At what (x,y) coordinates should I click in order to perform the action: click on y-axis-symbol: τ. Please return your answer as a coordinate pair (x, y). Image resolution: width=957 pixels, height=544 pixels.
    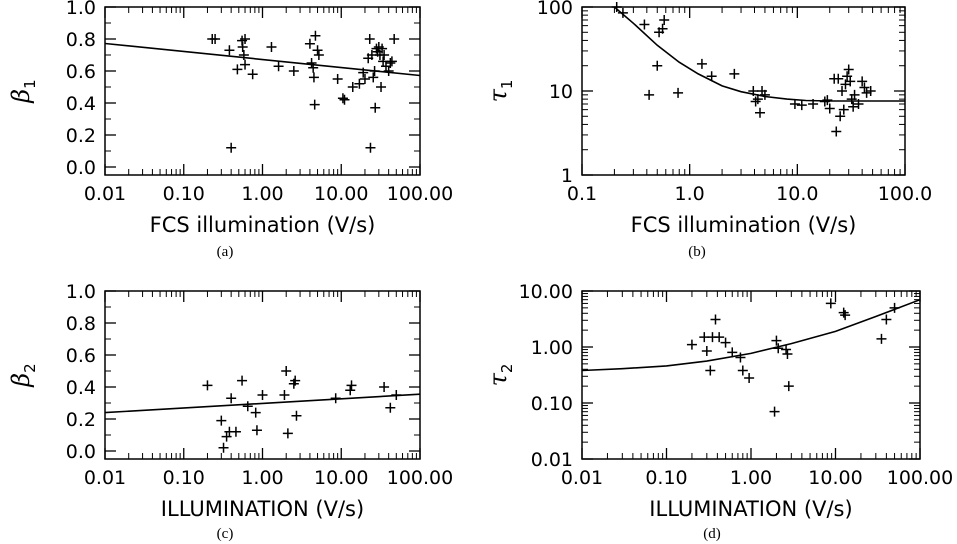
    Looking at the image, I should click on (498, 379).